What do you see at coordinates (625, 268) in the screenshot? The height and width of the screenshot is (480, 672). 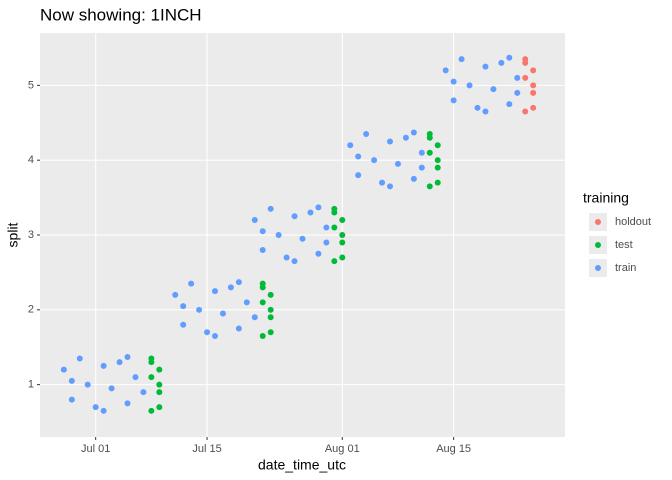 I see `legend-label: train` at bounding box center [625, 268].